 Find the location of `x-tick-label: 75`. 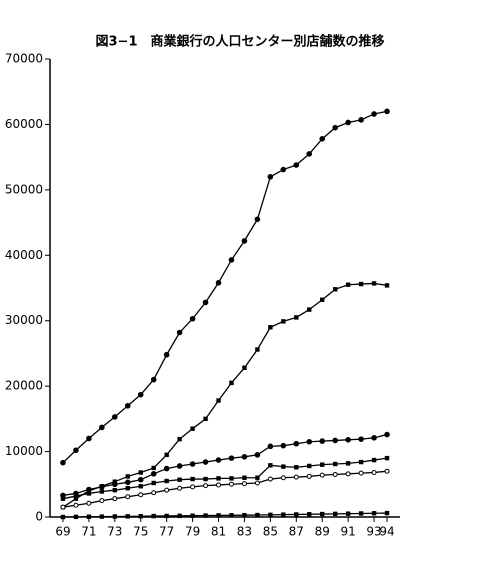

x-tick-label: 75 is located at coordinates (140, 532).